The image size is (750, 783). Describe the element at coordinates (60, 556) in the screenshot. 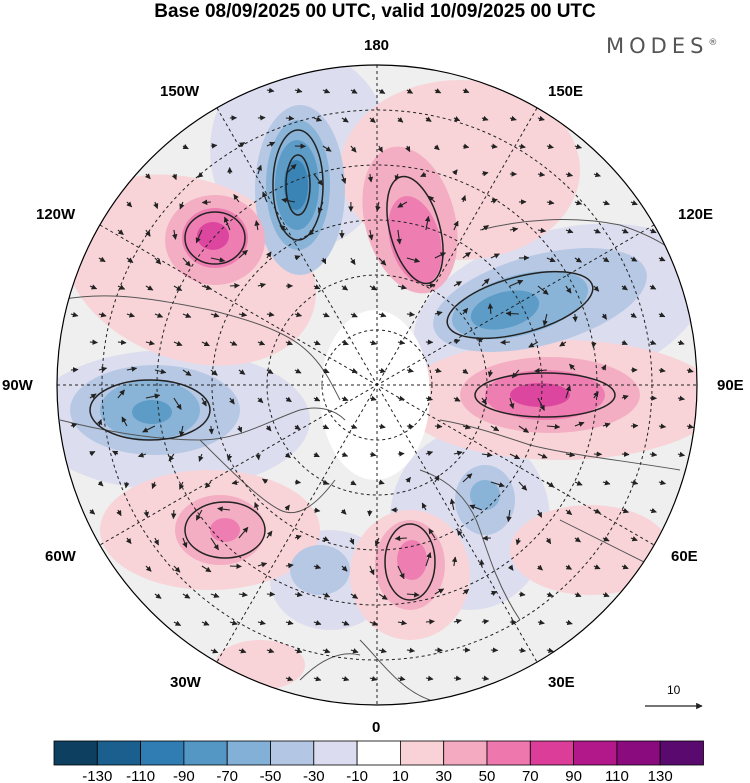

I see `lon-label-60w: 60W` at that location.